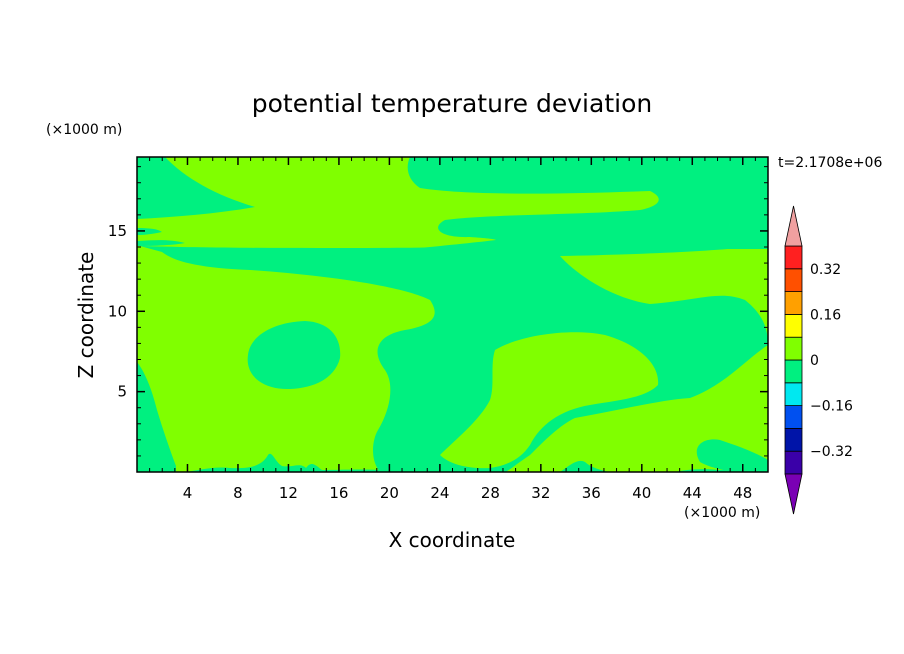 The image size is (904, 654). What do you see at coordinates (825, 270) in the screenshot?
I see `colorbar-tick-label: 0.32` at bounding box center [825, 270].